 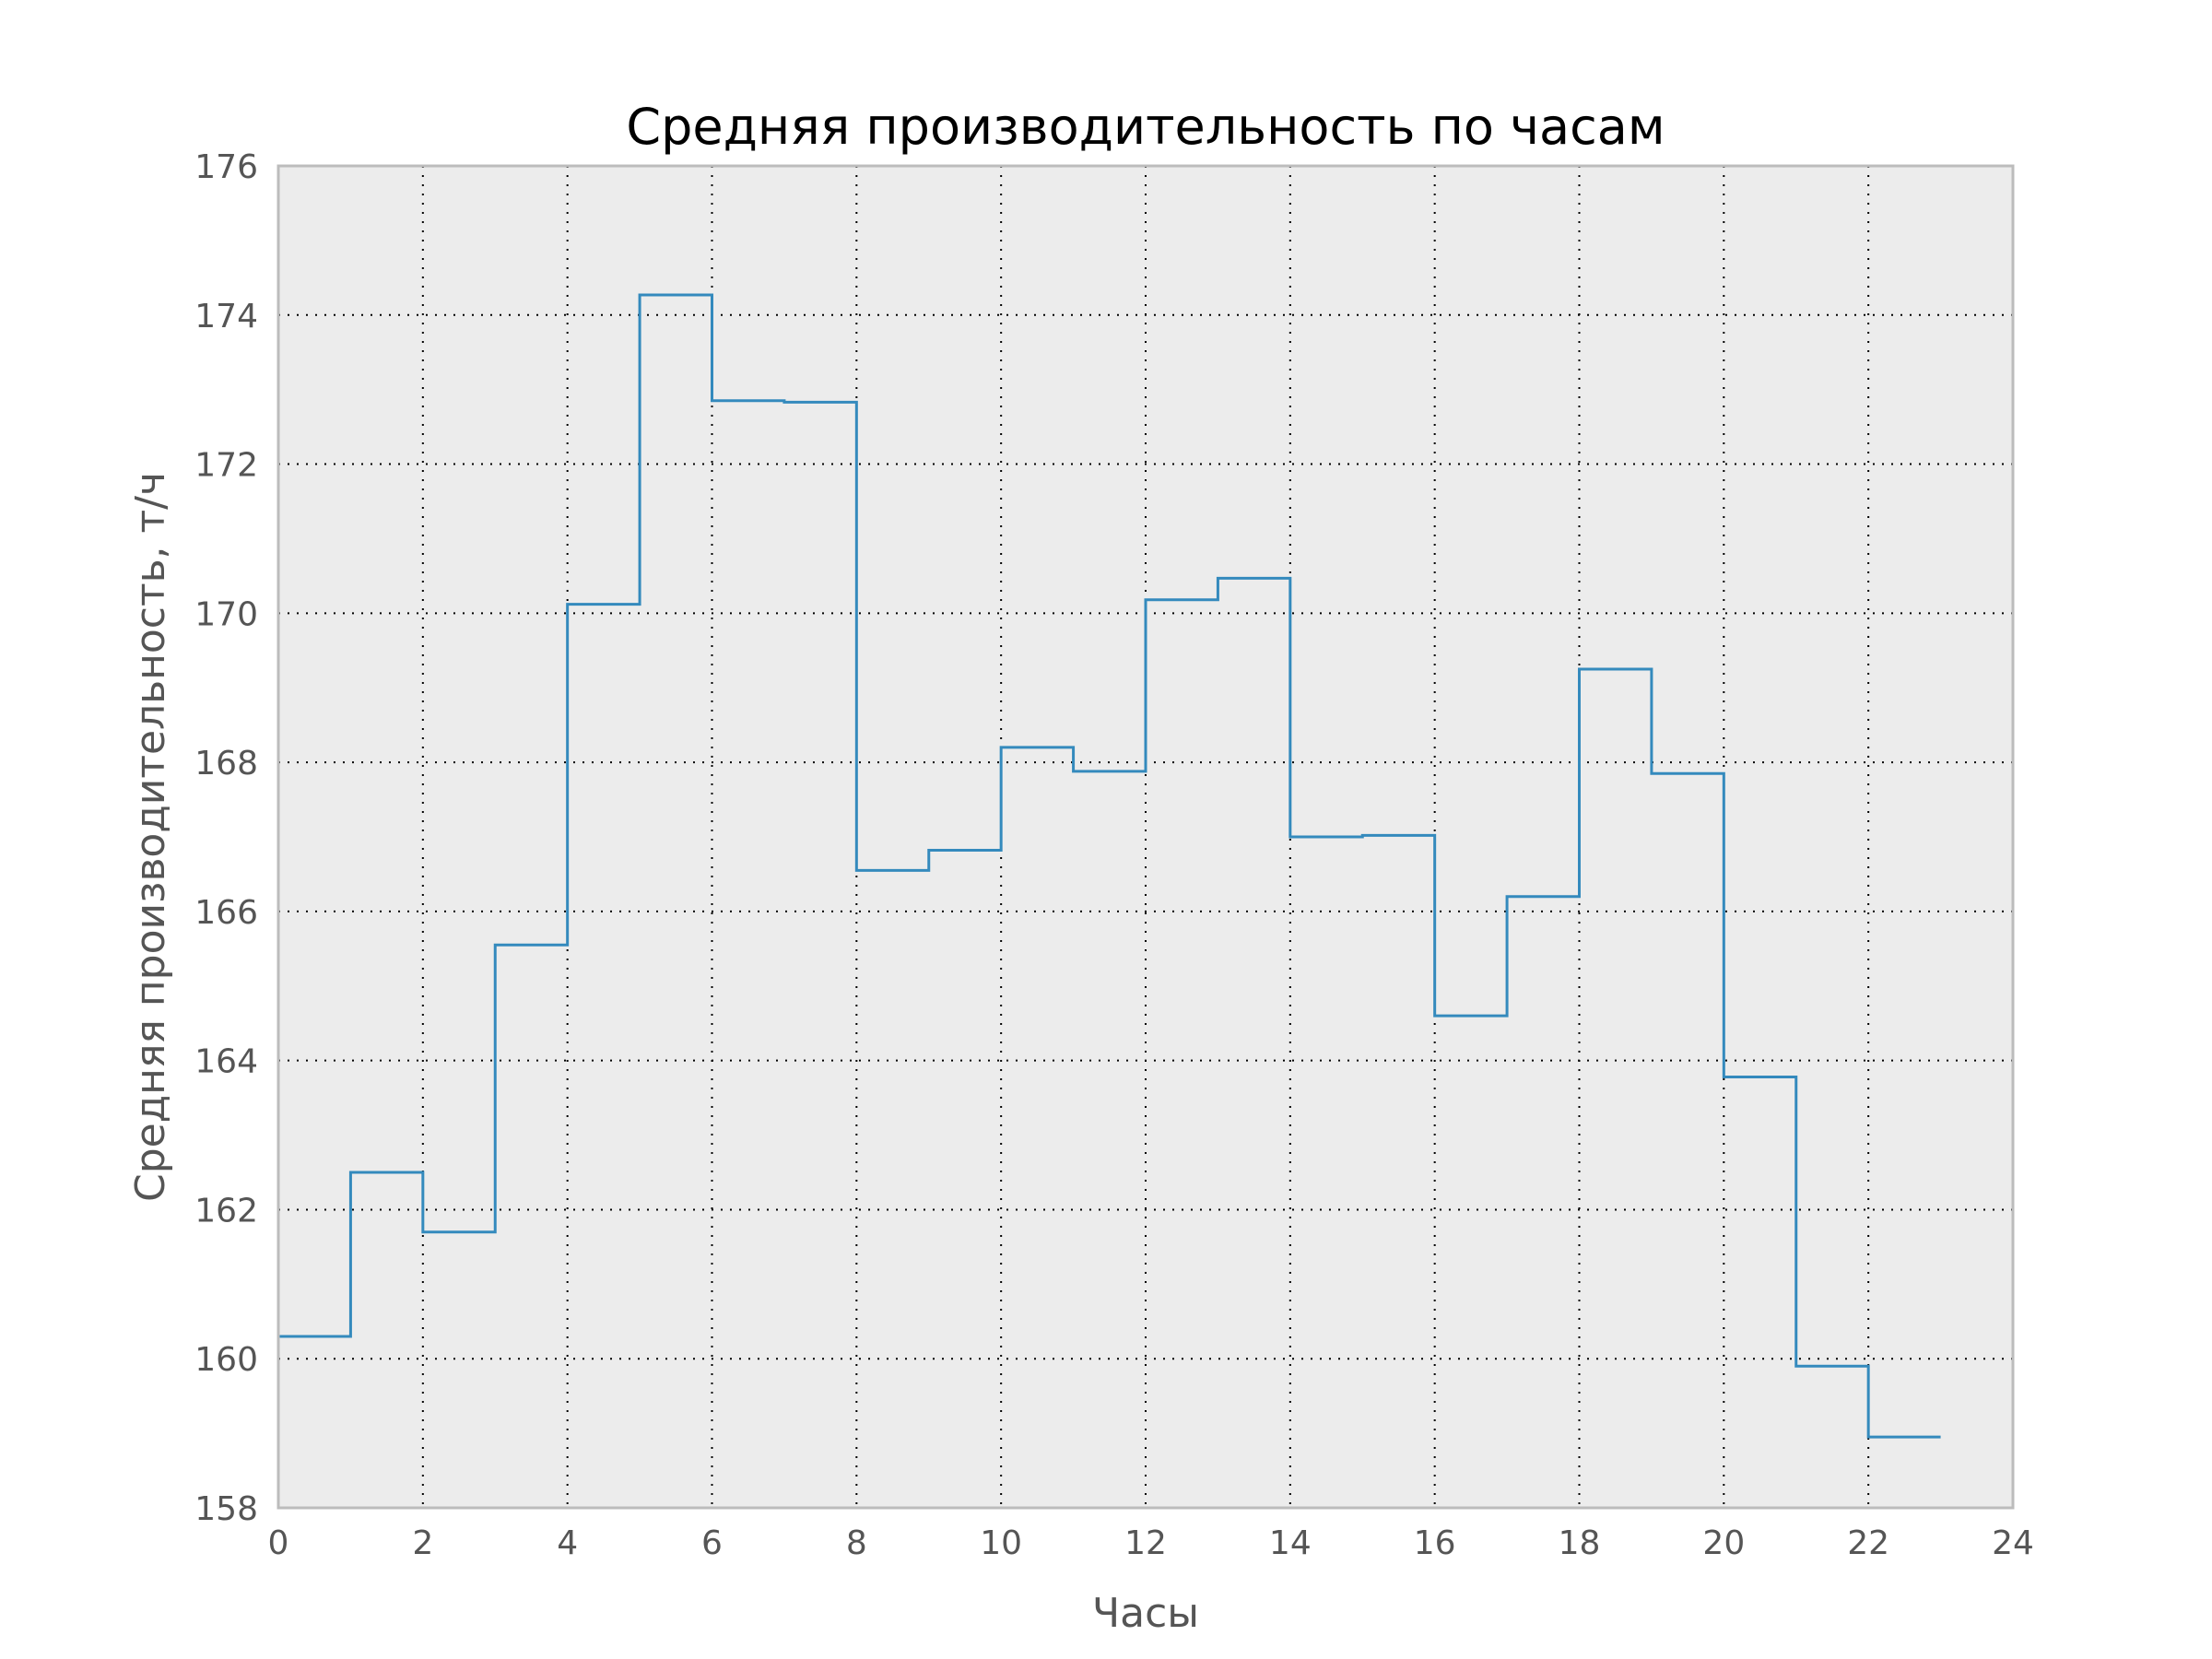 What do you see at coordinates (1723, 1543) in the screenshot?
I see `x-tick-label: 20` at bounding box center [1723, 1543].